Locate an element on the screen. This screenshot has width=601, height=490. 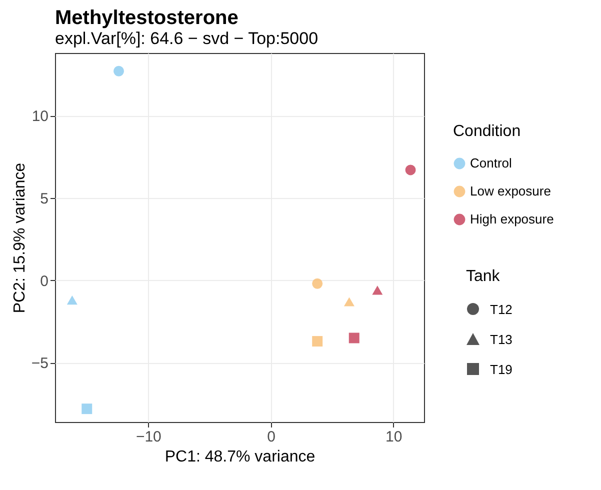
y-tick-label: 0 is located at coordinates (44, 281).